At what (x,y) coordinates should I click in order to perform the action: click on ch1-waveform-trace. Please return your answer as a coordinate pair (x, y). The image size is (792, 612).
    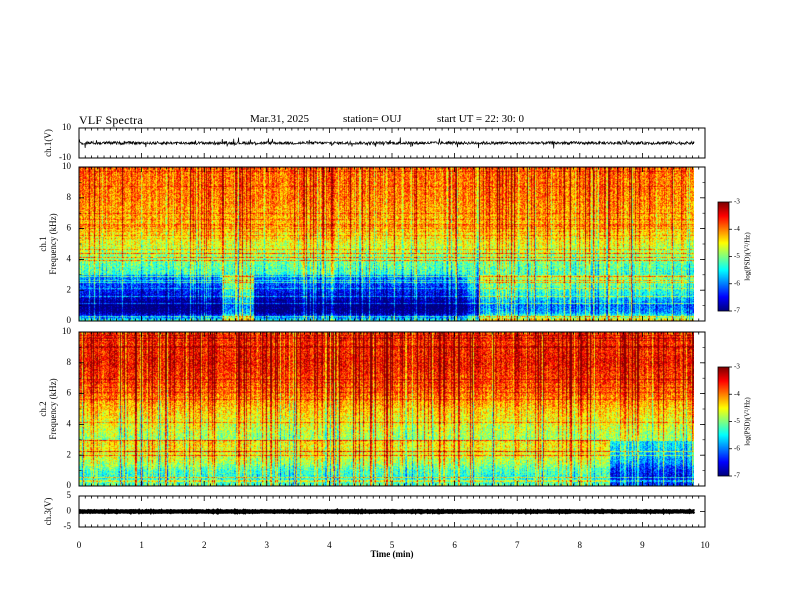
    Looking at the image, I should click on (386, 143).